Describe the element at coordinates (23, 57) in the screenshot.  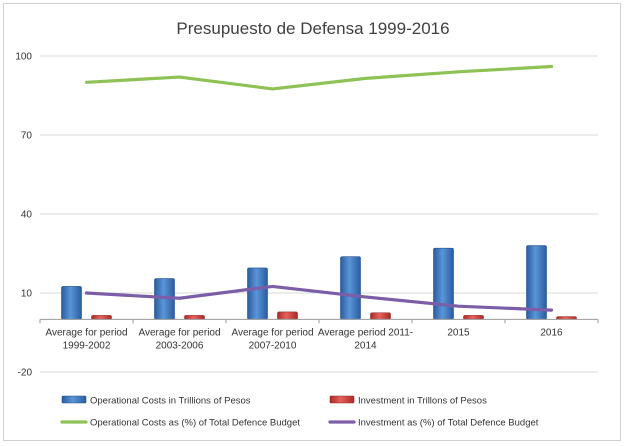
I see `y-tick-label-4: 100` at that location.